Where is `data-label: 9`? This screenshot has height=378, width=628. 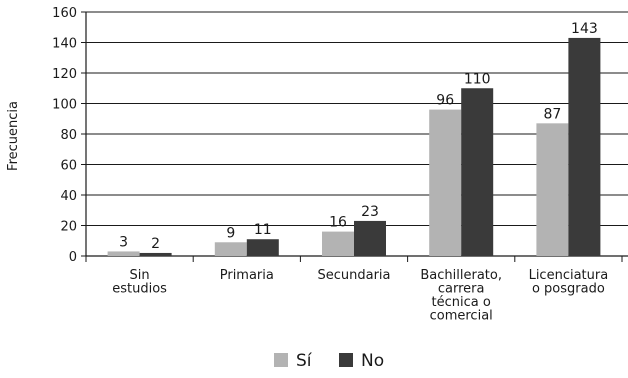
data-label: 9 is located at coordinates (230, 233).